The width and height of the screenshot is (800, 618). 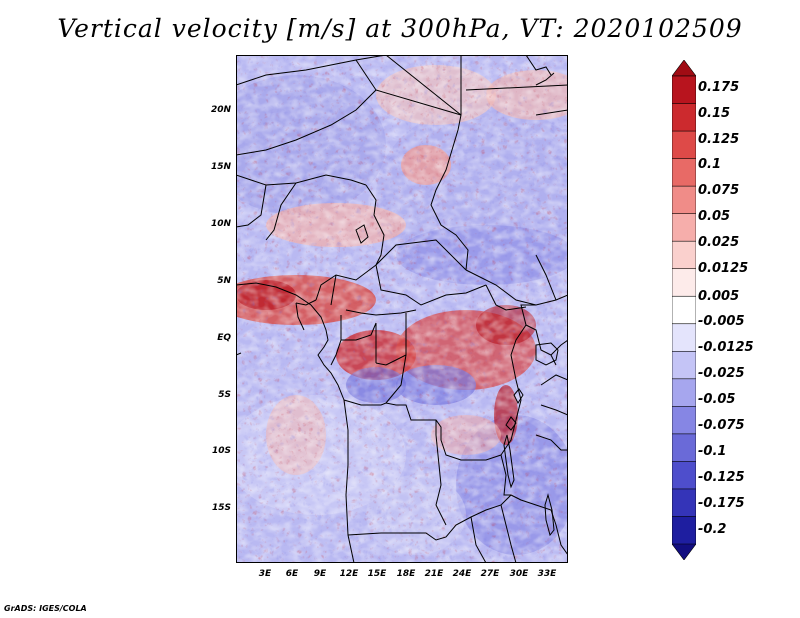 I want to click on lon-label-27e: 27E, so click(x=490, y=574).